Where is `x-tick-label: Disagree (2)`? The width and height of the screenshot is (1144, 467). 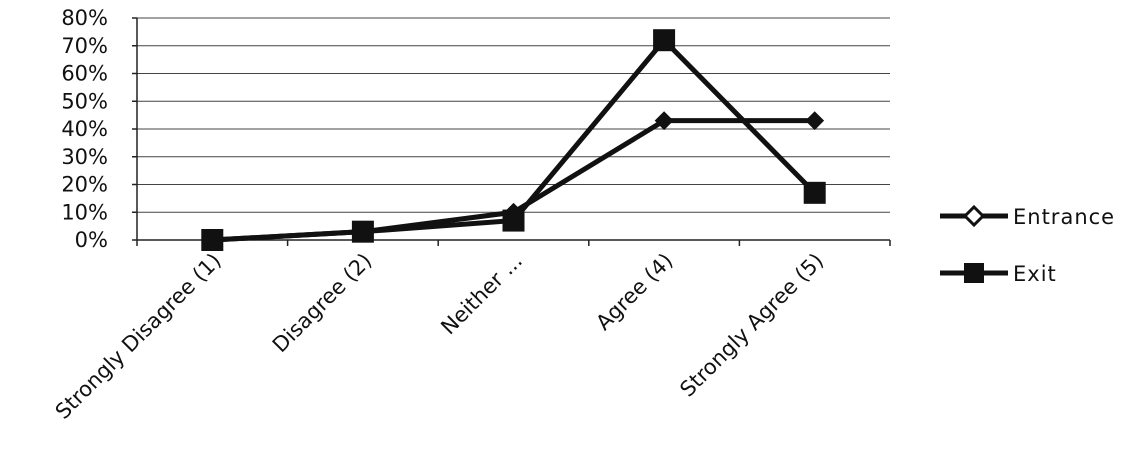 x-tick-label: Disagree (2) is located at coordinates (322, 303).